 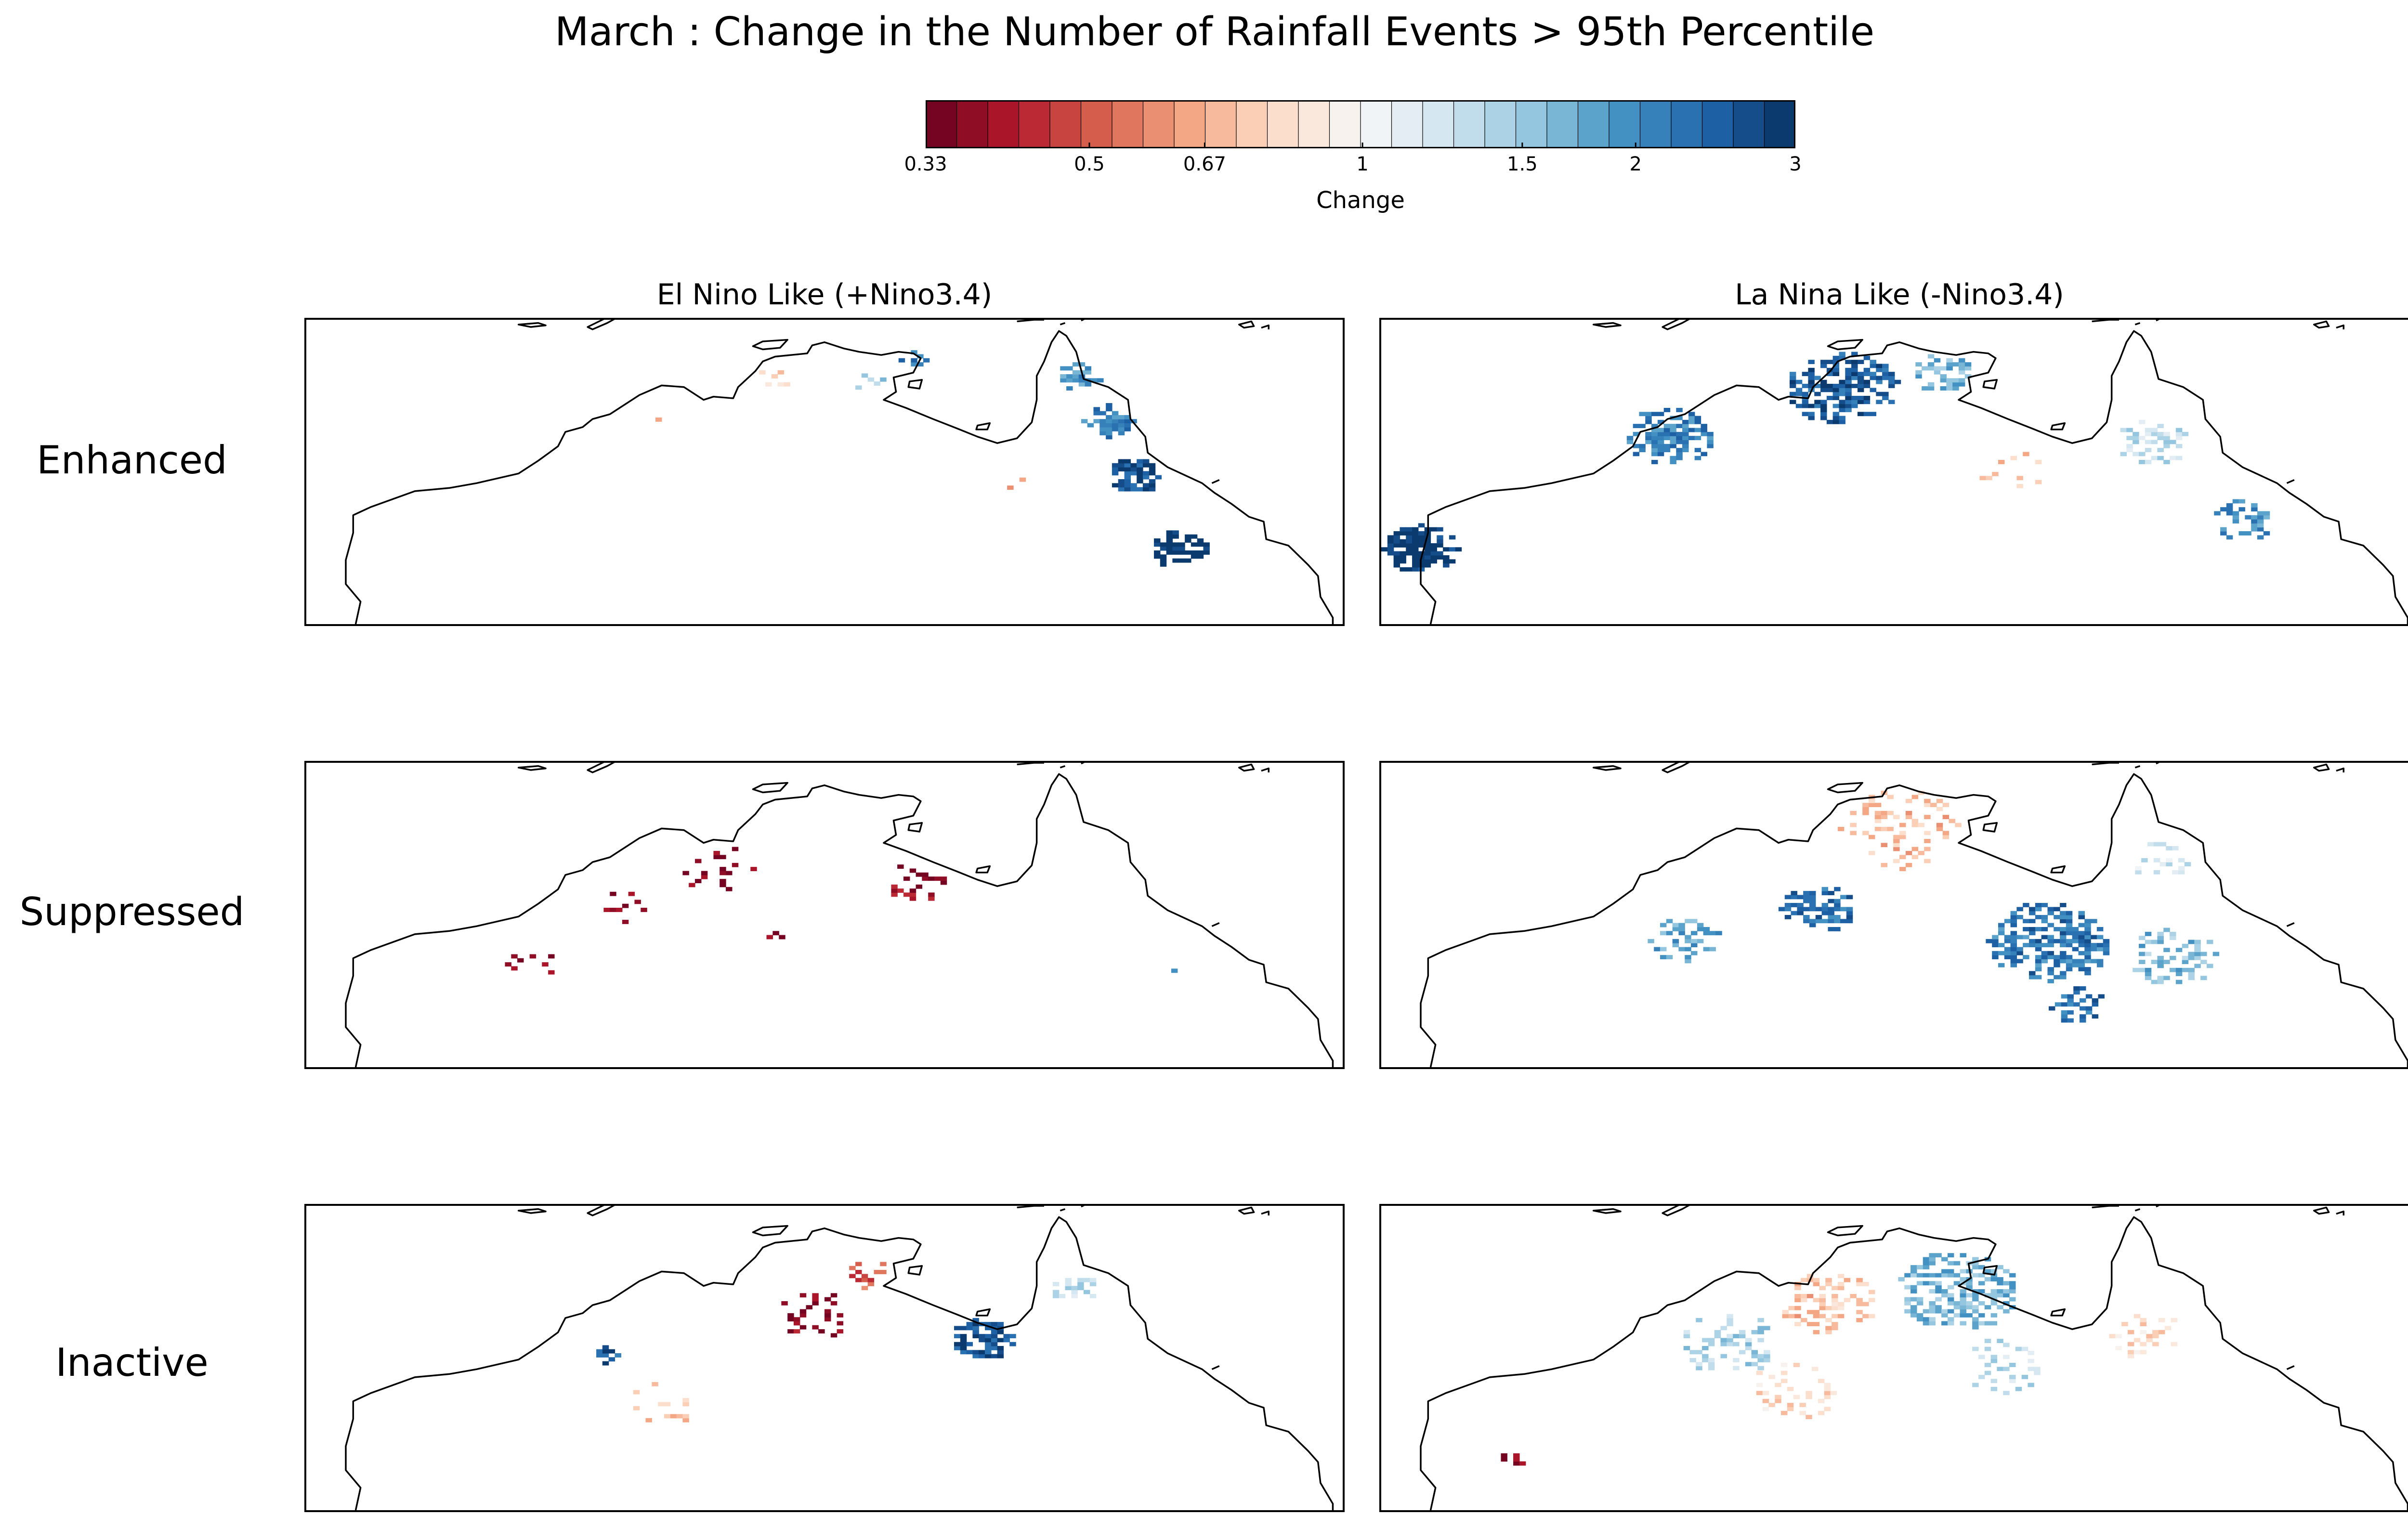 What do you see at coordinates (839, 1363) in the screenshot?
I see `coastline` at bounding box center [839, 1363].